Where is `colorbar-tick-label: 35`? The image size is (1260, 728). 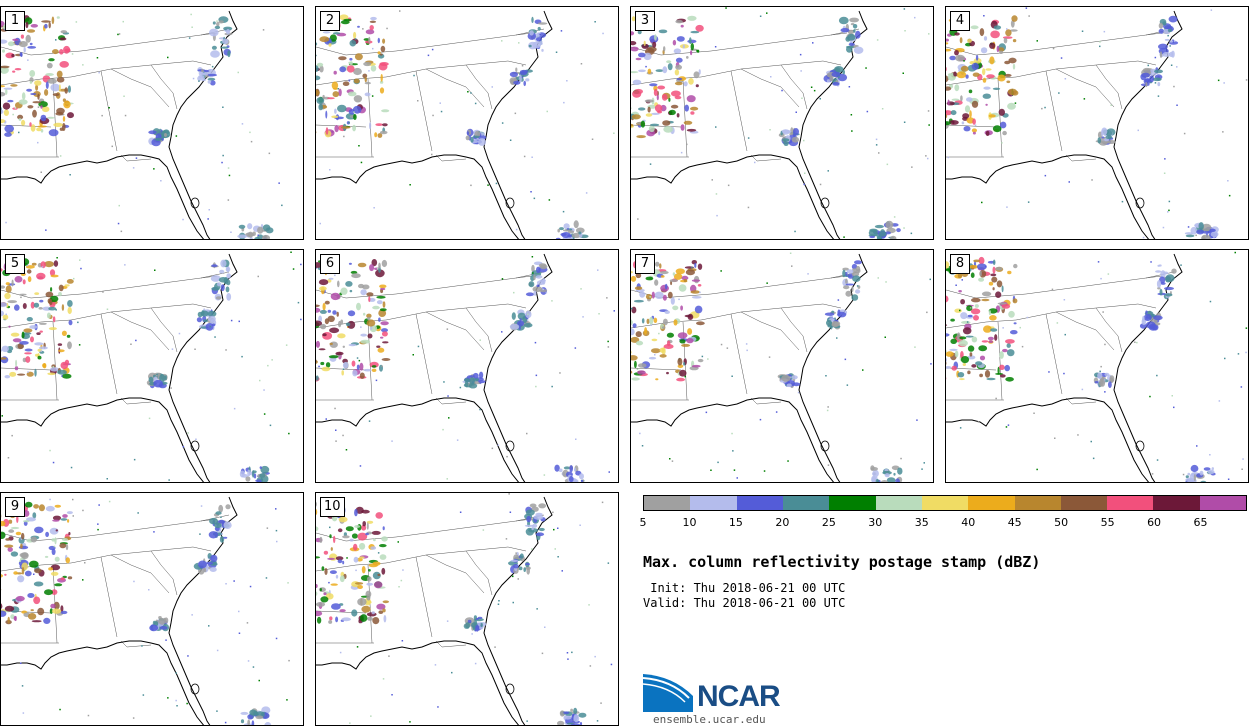
colorbar-tick-label: 35 is located at coordinates (921, 522).